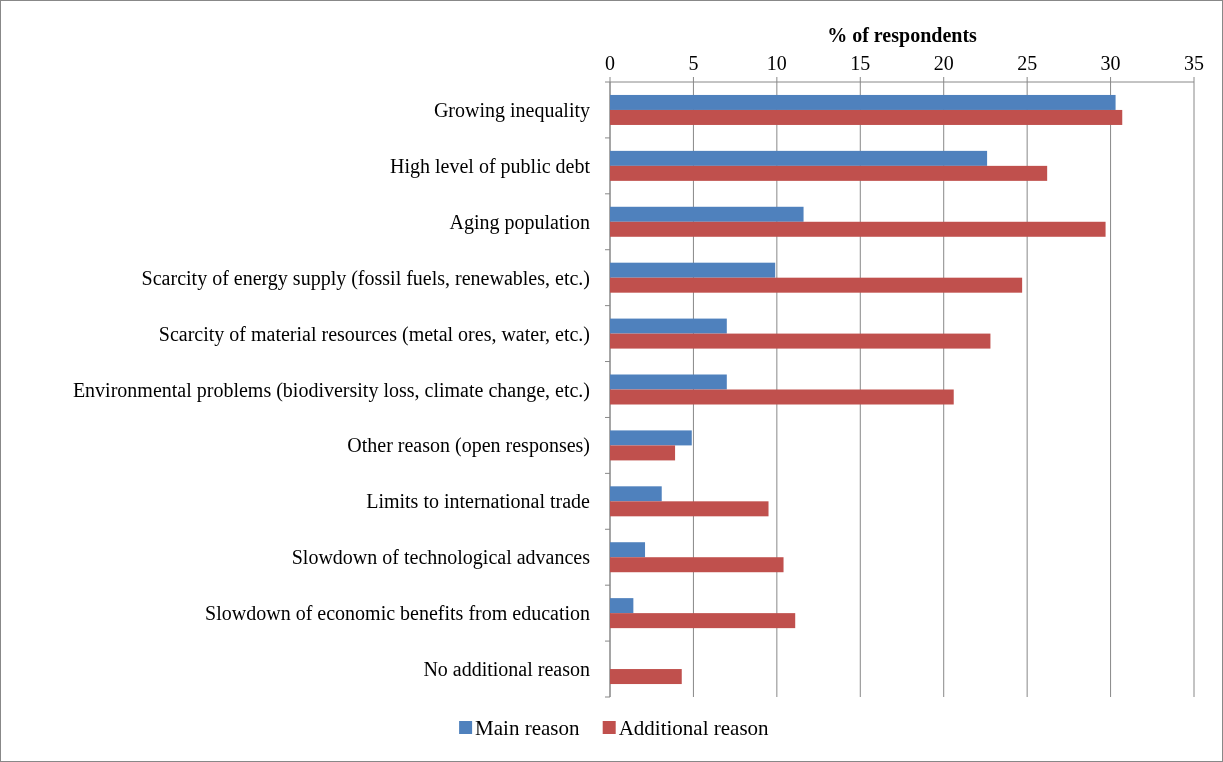  Describe the element at coordinates (860, 63) in the screenshot. I see `x-tick-label: 15` at that location.